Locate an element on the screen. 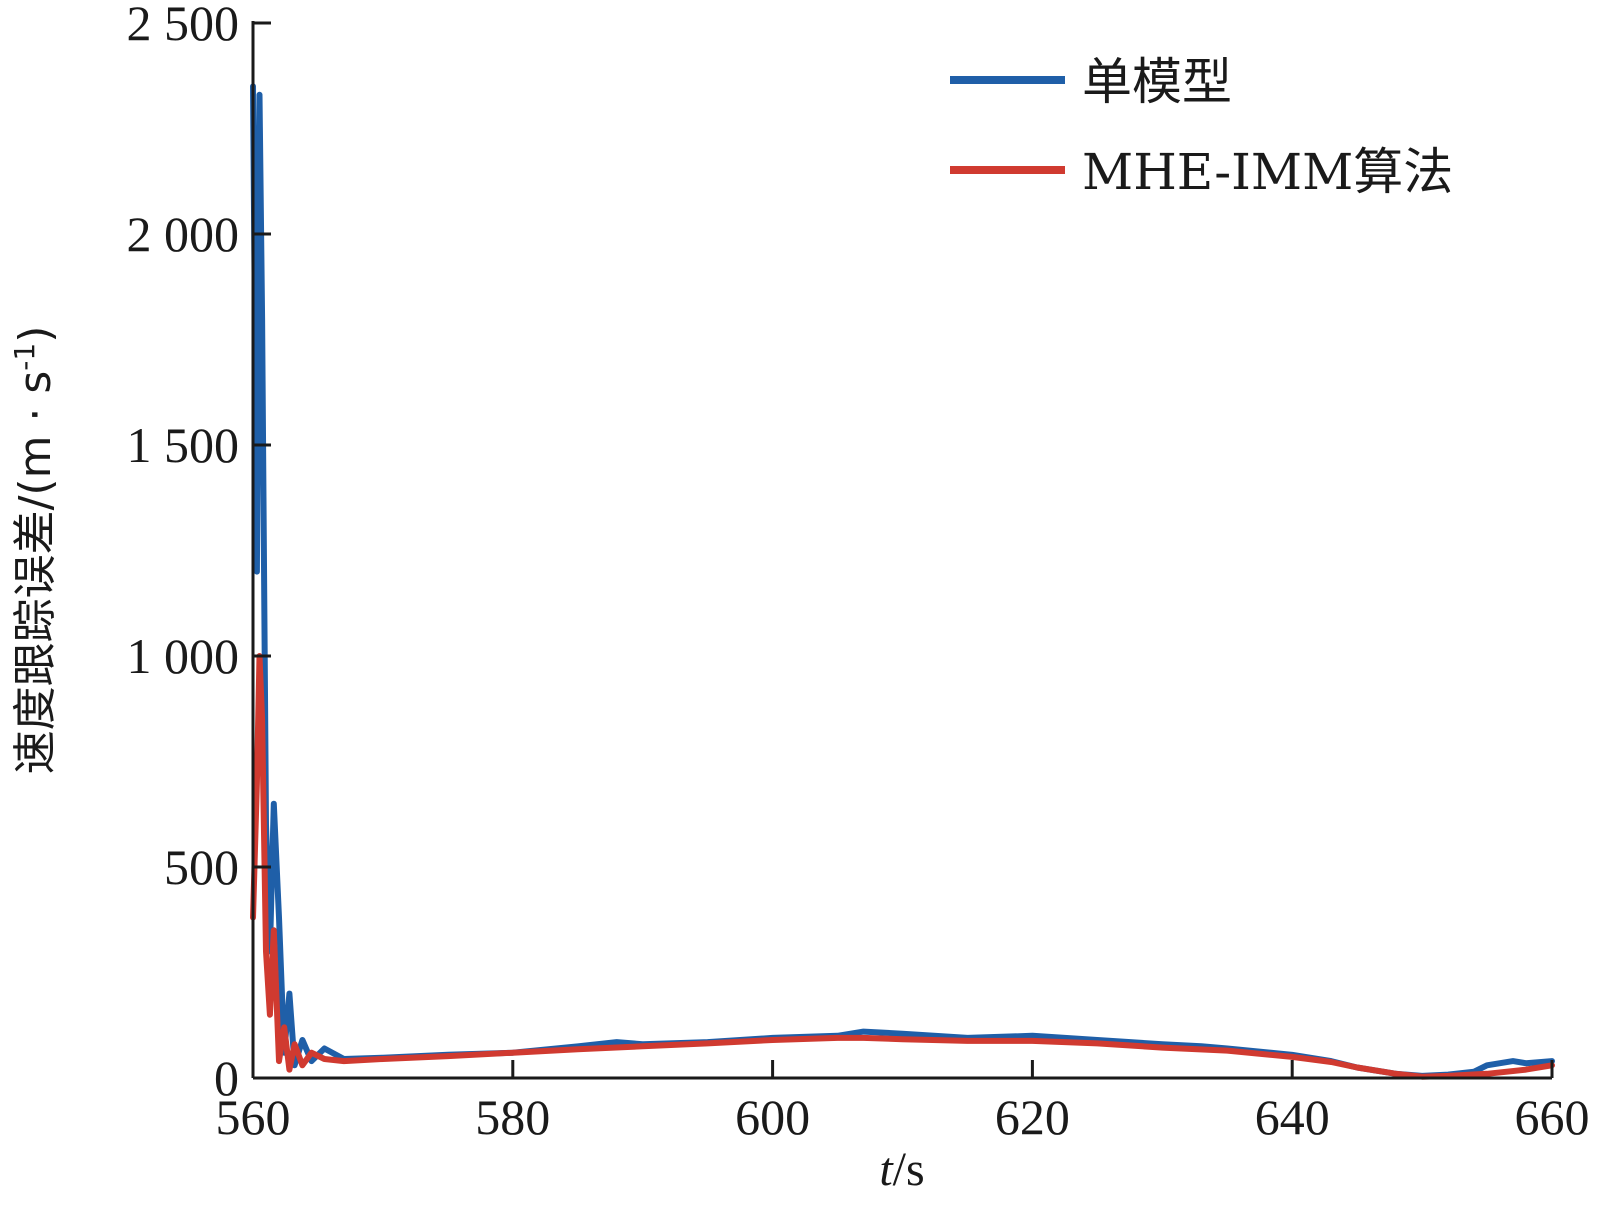 This screenshot has height=1215, width=1602. legend-label-mhe-imm: MHE-IMM算法 is located at coordinates (1267, 172).